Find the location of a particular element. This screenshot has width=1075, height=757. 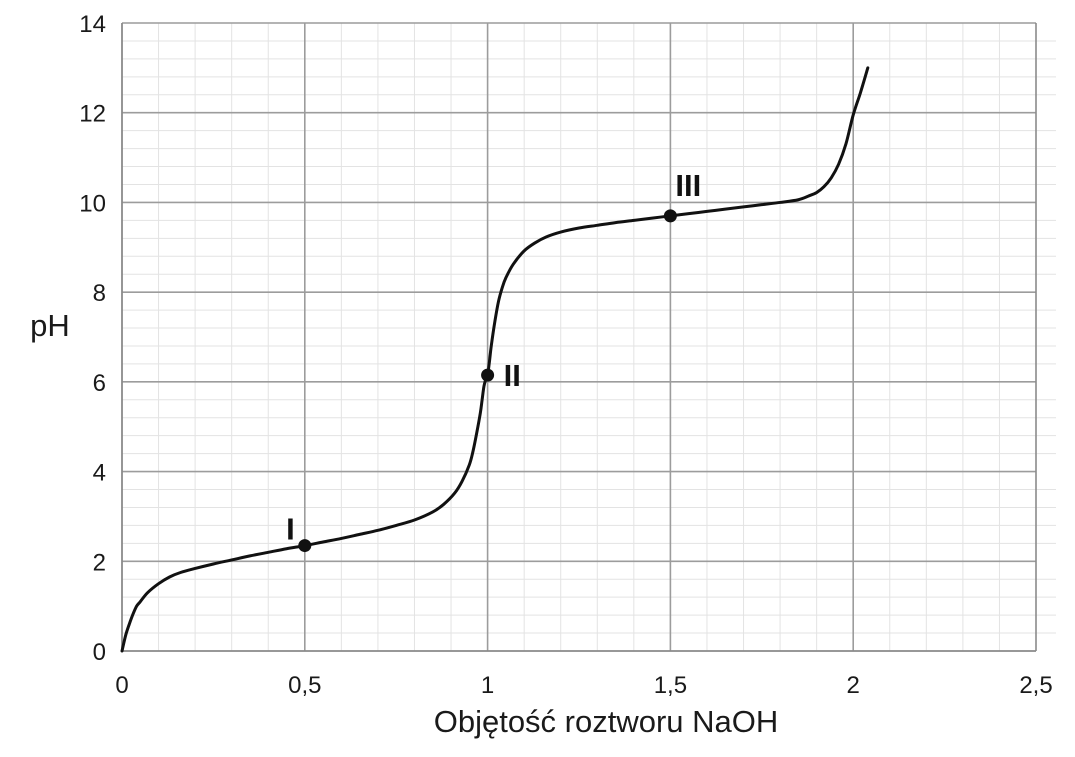

point-label-ii: II is located at coordinates (512, 375).